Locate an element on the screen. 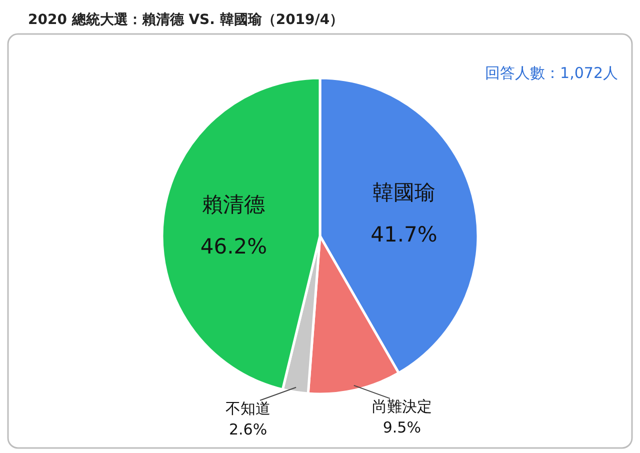 This screenshot has width=640, height=453. data-label: 2.6% is located at coordinates (248, 429).